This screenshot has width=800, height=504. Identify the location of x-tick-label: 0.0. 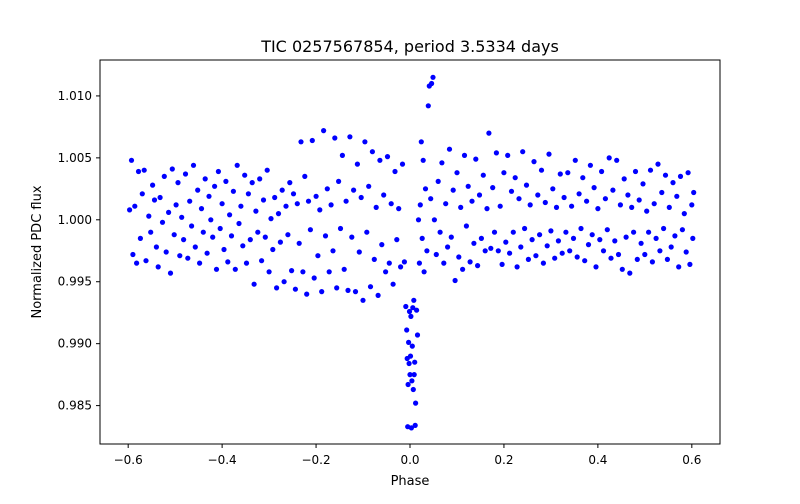
(409, 460).